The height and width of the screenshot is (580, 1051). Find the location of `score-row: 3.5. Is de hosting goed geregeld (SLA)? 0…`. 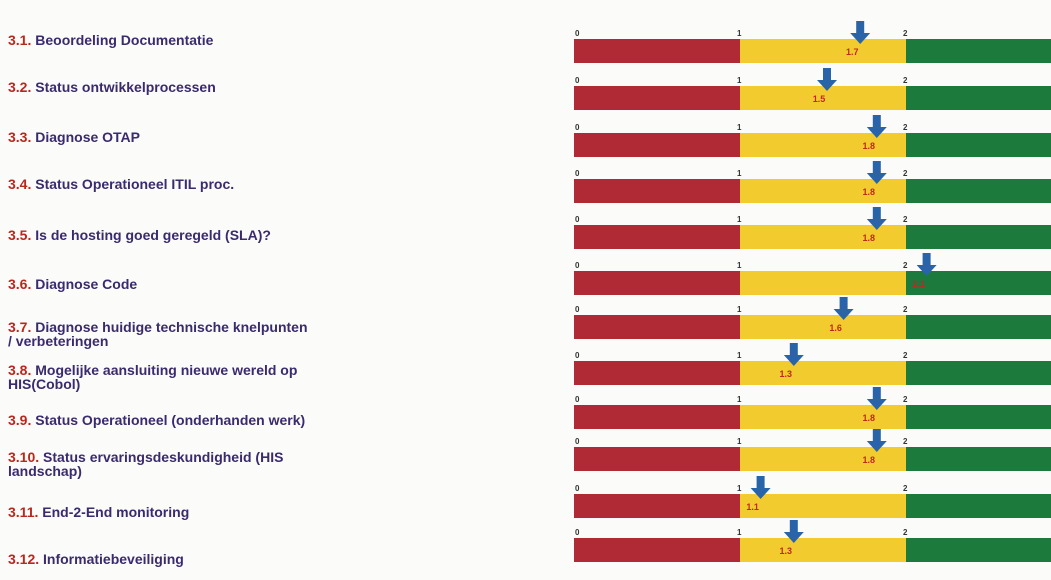

score-row: 3.5. Is de hosting goed geregeld (SLA)? 0… is located at coordinates (529, 228).